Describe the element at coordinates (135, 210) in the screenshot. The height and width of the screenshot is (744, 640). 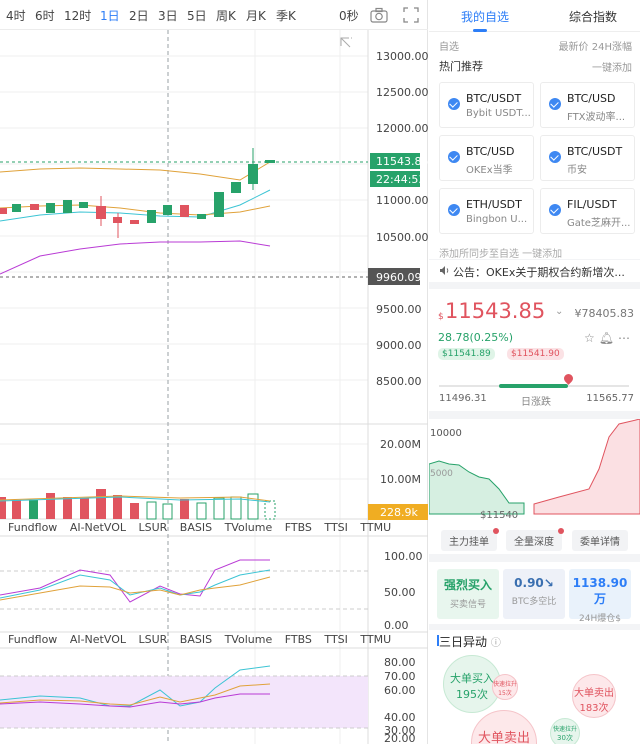
I see `ma-lower-line` at that location.